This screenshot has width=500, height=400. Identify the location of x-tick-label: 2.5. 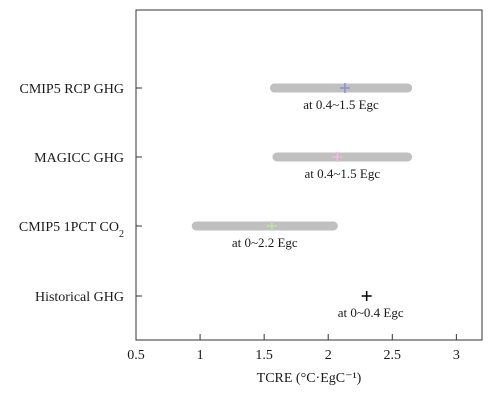
(393, 355).